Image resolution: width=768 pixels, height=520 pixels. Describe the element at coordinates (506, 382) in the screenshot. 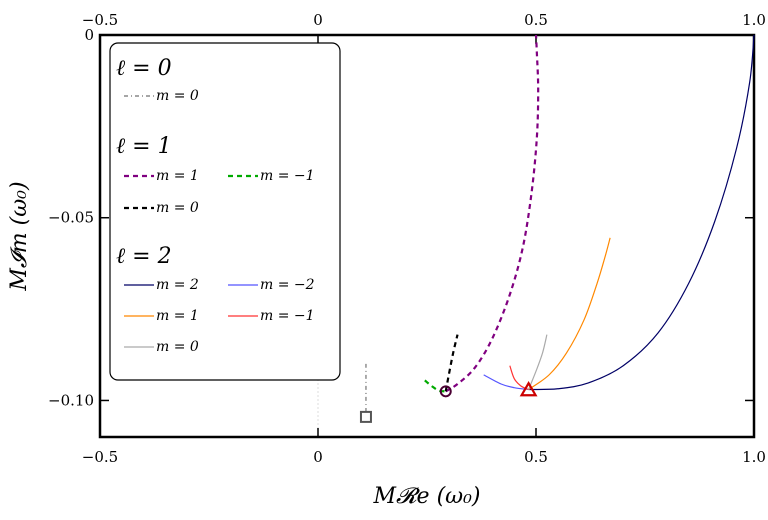

I see `series-l2mm2` at that location.